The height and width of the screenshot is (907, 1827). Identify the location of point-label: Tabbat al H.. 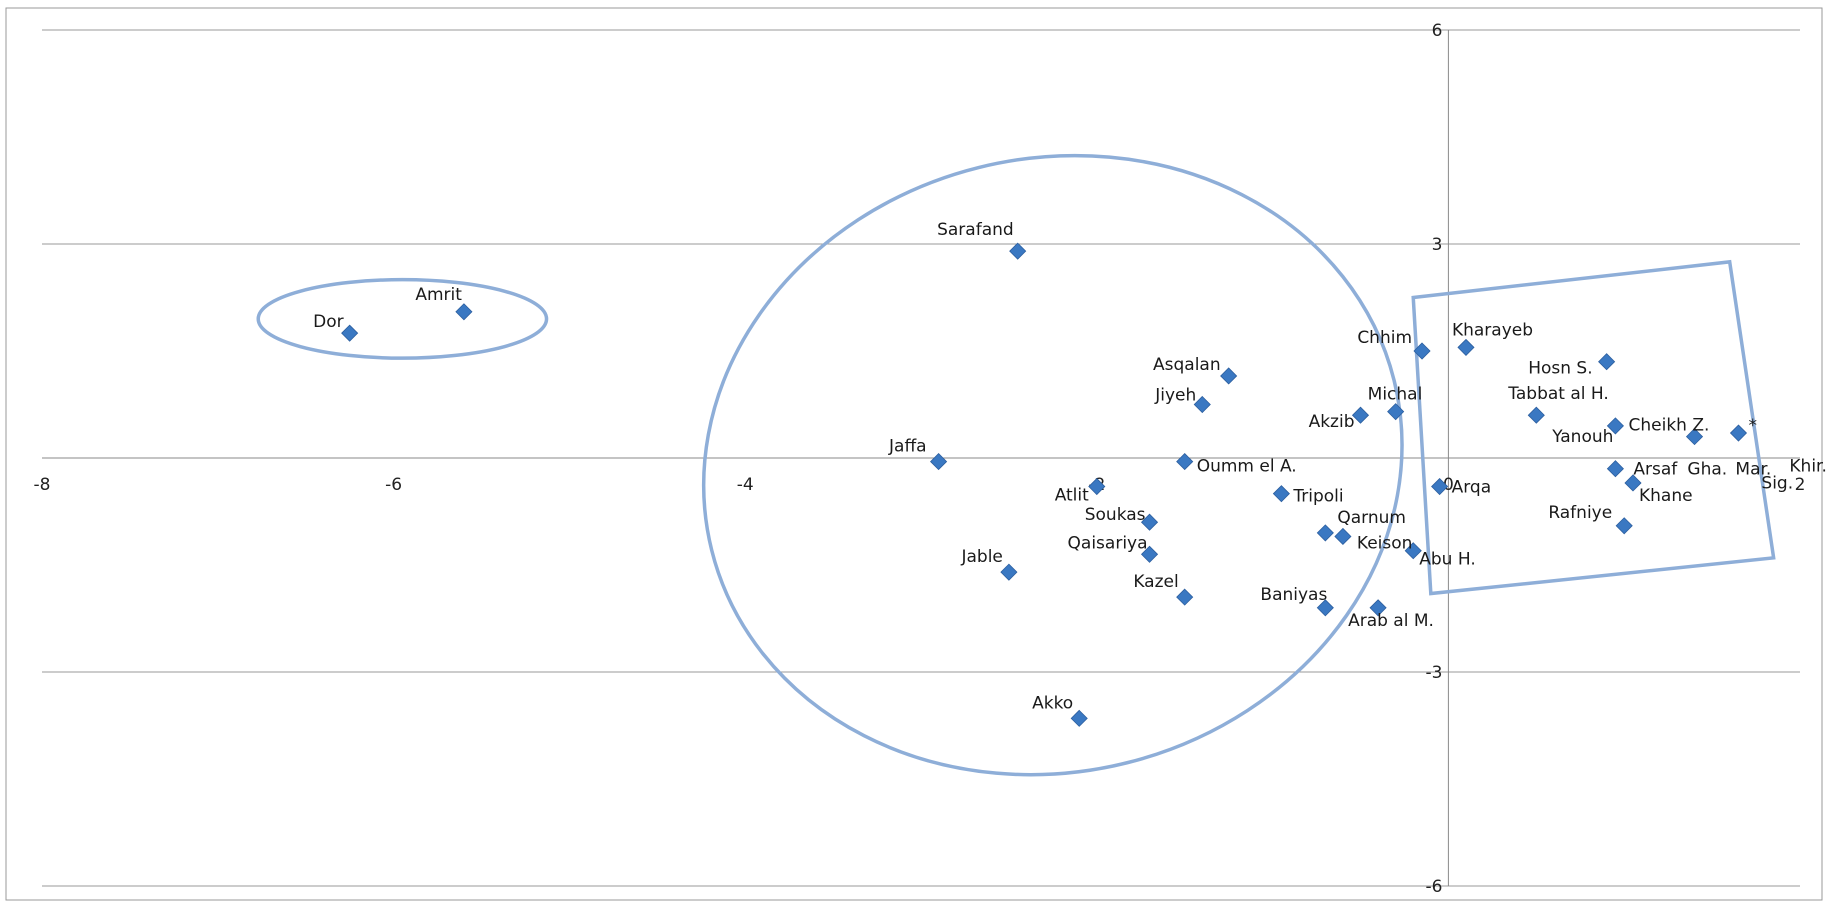
(1558, 394).